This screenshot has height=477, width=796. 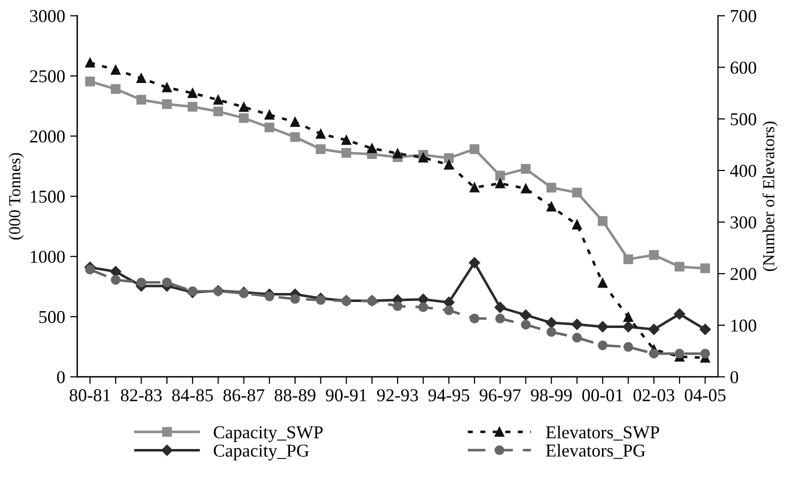 I want to click on x-tick-label: 82-83, so click(x=141, y=395).